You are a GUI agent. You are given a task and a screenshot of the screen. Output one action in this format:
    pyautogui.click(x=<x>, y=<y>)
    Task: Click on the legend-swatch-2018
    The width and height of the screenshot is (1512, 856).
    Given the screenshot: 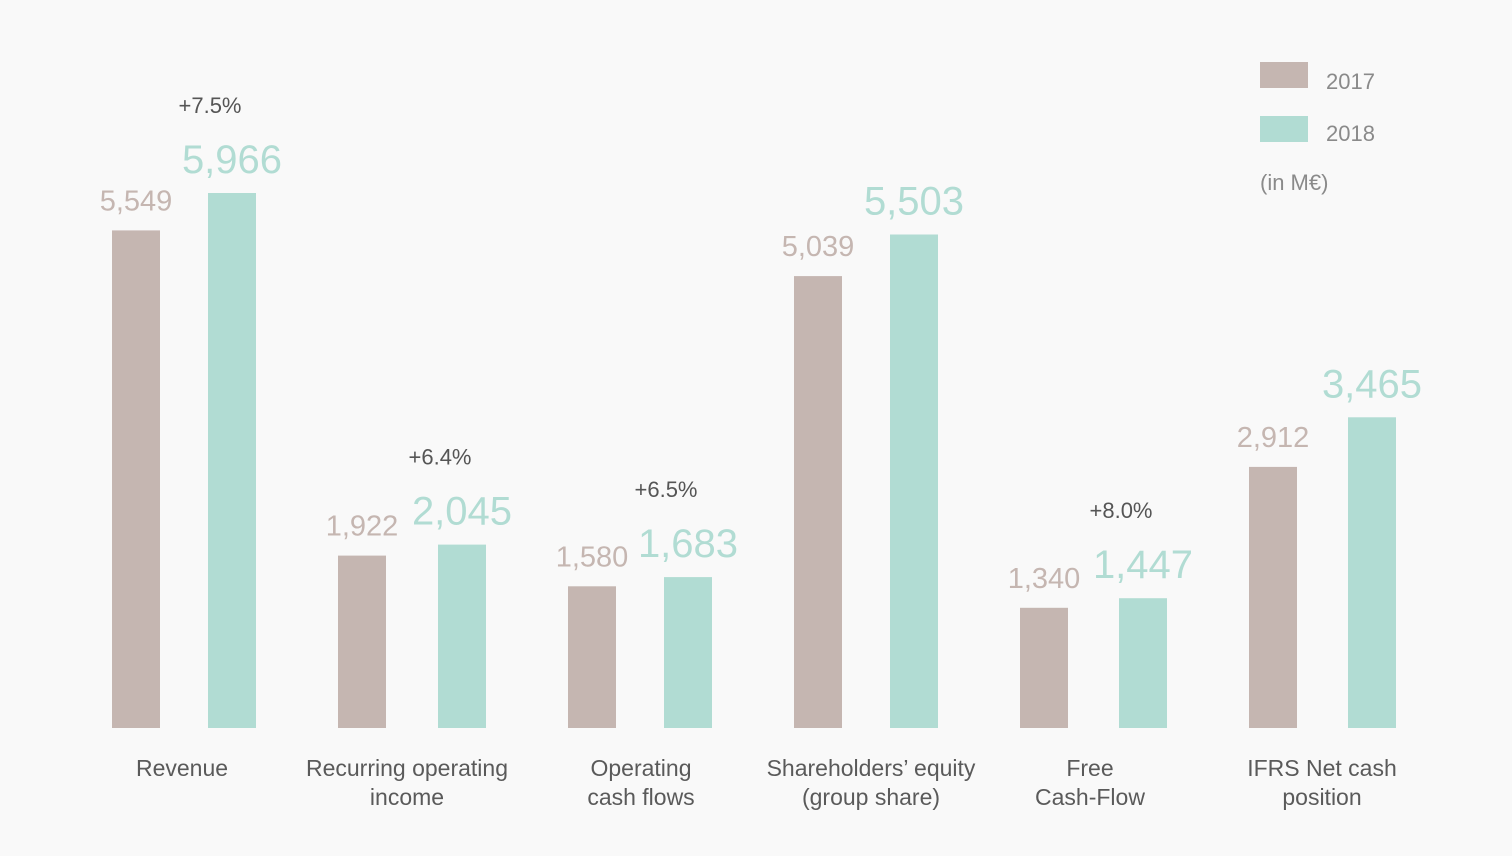 What is the action you would take?
    pyautogui.click(x=1284, y=129)
    